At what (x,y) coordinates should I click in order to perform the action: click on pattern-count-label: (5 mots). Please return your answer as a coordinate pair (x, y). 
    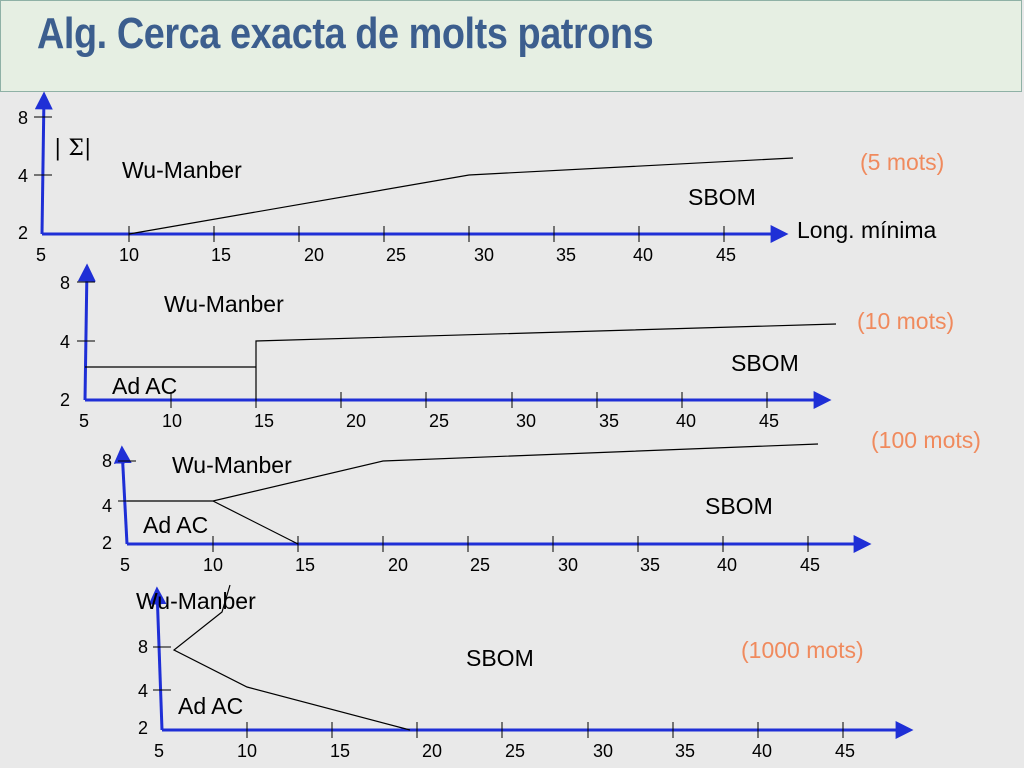
    Looking at the image, I should click on (902, 162).